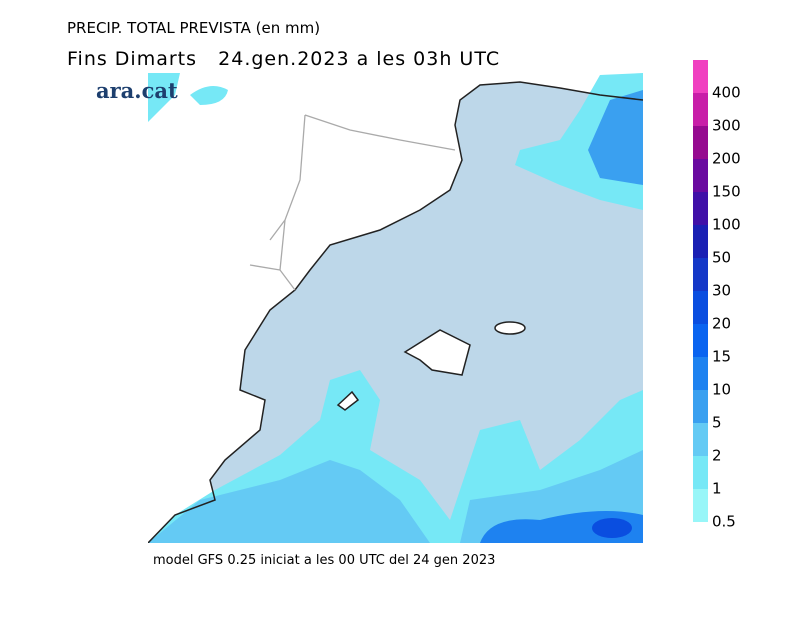 This screenshot has height=617, width=800. I want to click on level-label: 2, so click(717, 456).